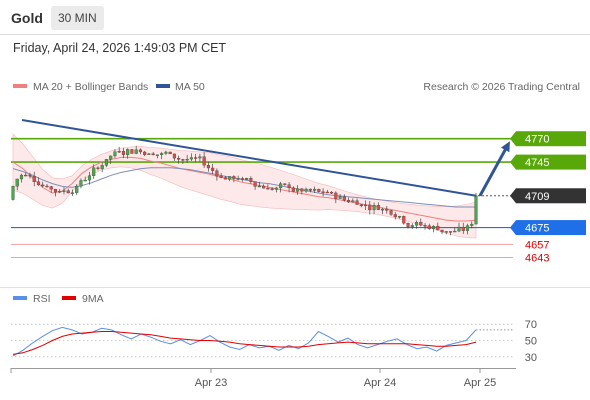  Describe the element at coordinates (20, 86) in the screenshot. I see `ma20-legend-swatch` at that location.